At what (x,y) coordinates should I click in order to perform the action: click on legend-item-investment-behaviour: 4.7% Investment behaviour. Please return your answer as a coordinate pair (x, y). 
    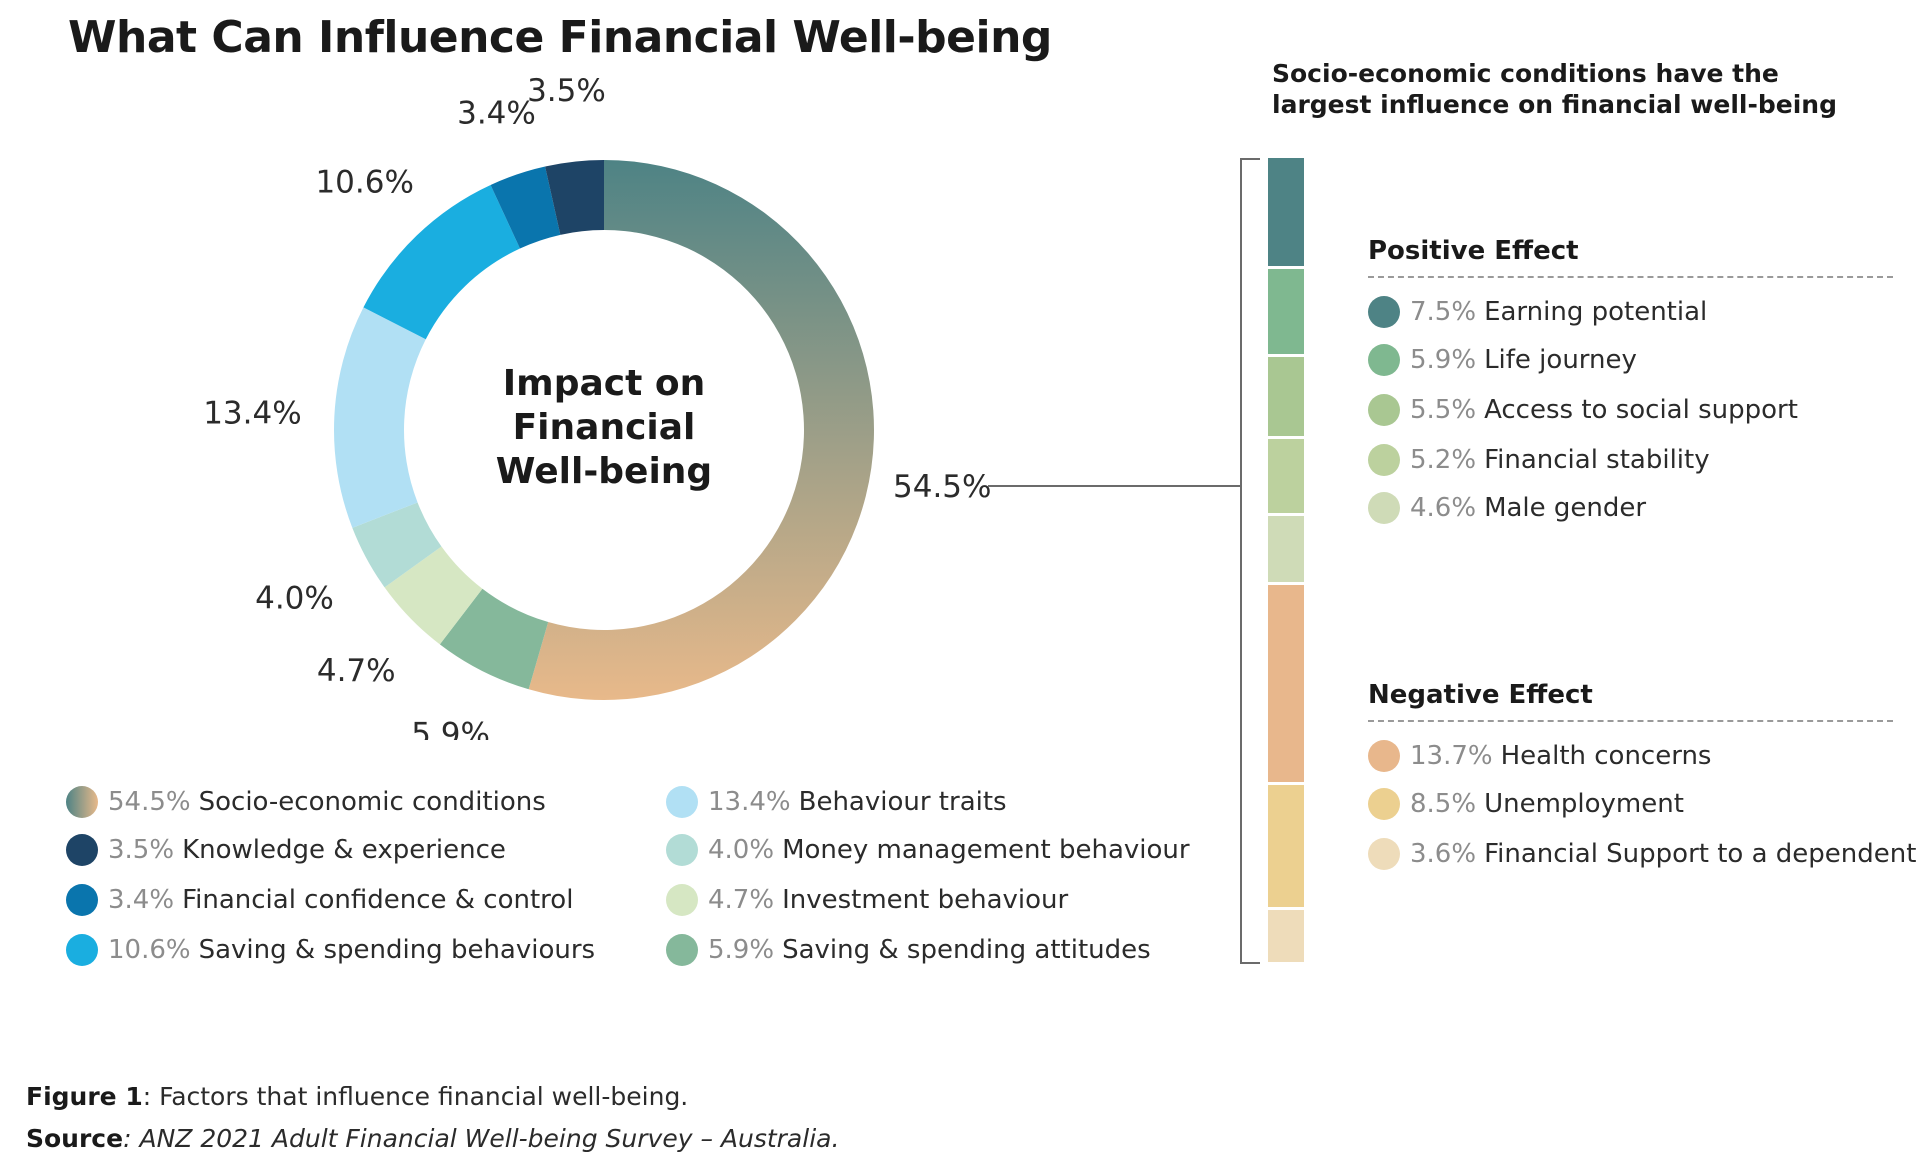
    Looking at the image, I should click on (867, 900).